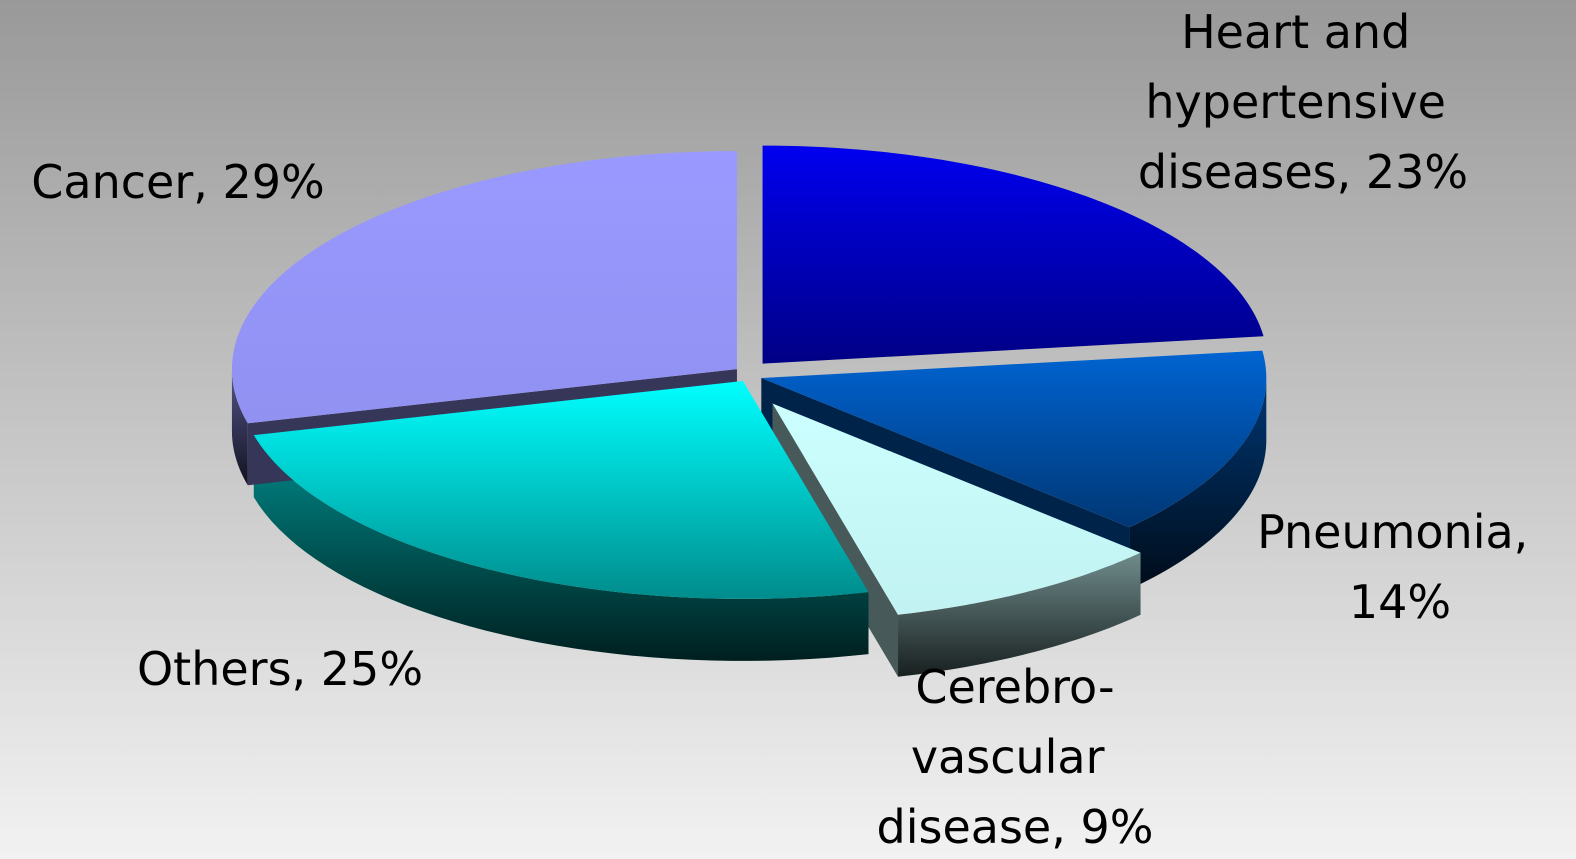 The image size is (1576, 859). Describe the element at coordinates (1400, 567) in the screenshot. I see `data-label: Pneumonia, 14%` at that location.